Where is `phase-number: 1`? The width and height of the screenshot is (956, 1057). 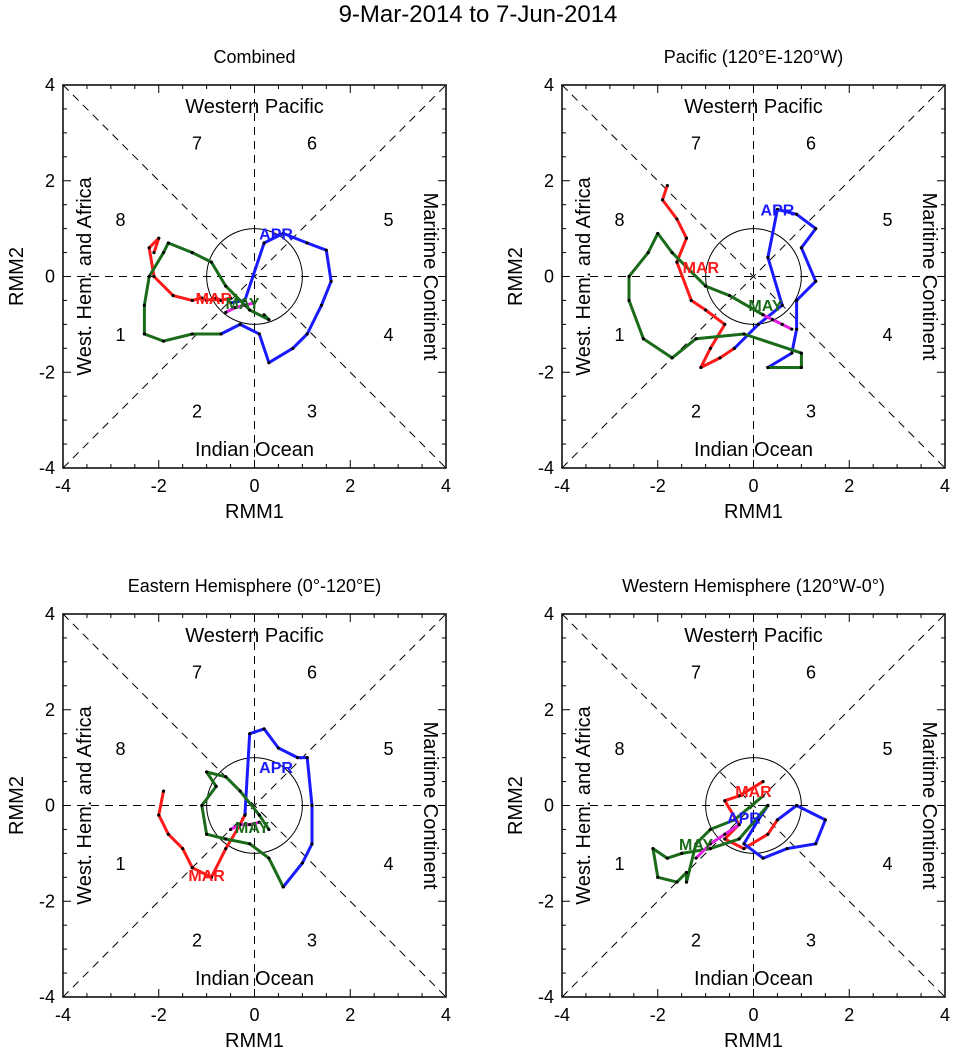 phase-number: 1 is located at coordinates (120, 335).